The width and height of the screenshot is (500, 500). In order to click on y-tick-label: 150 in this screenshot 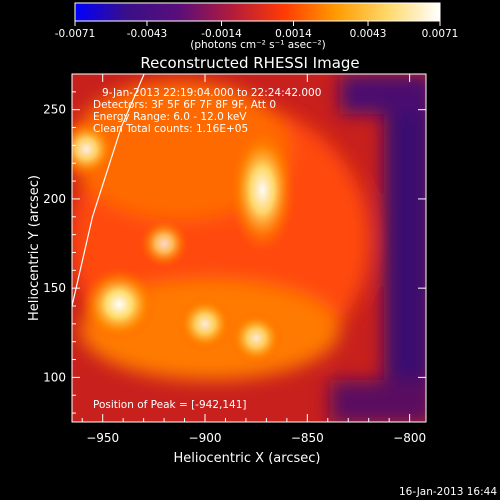, I will do `click(54, 288)`.